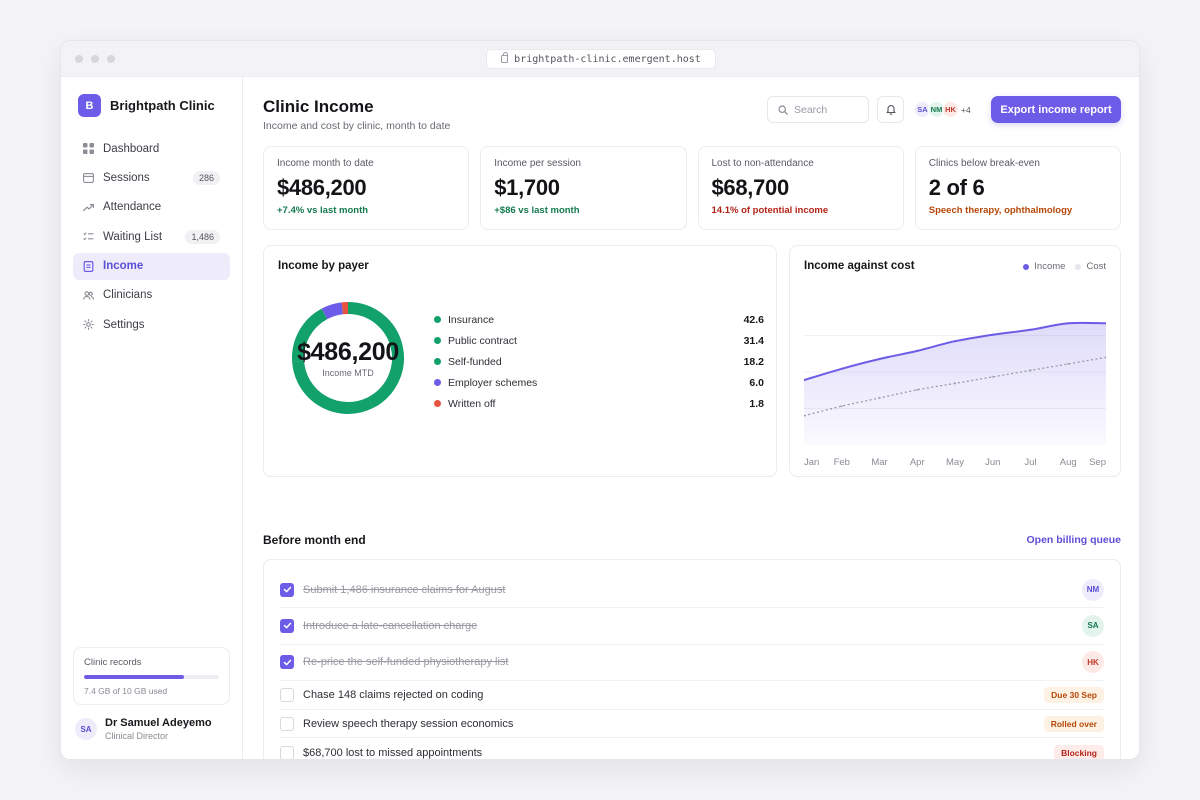 The height and width of the screenshot is (800, 1200). I want to click on donut-slice-public-contract, so click(333, 387).